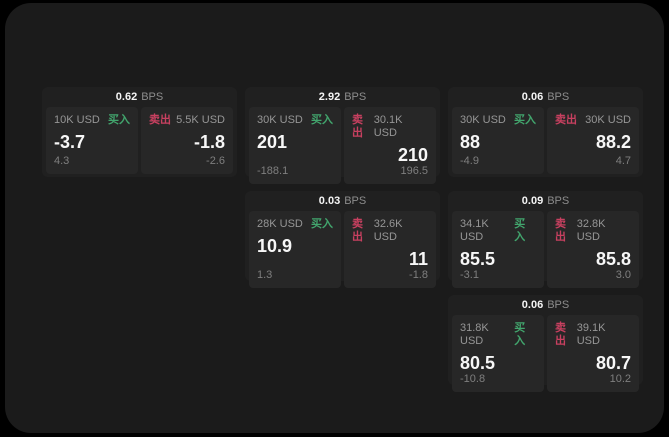 The width and height of the screenshot is (669, 437). Describe the element at coordinates (139, 97) in the screenshot. I see `bps-header: 0.62 BPS` at that location.